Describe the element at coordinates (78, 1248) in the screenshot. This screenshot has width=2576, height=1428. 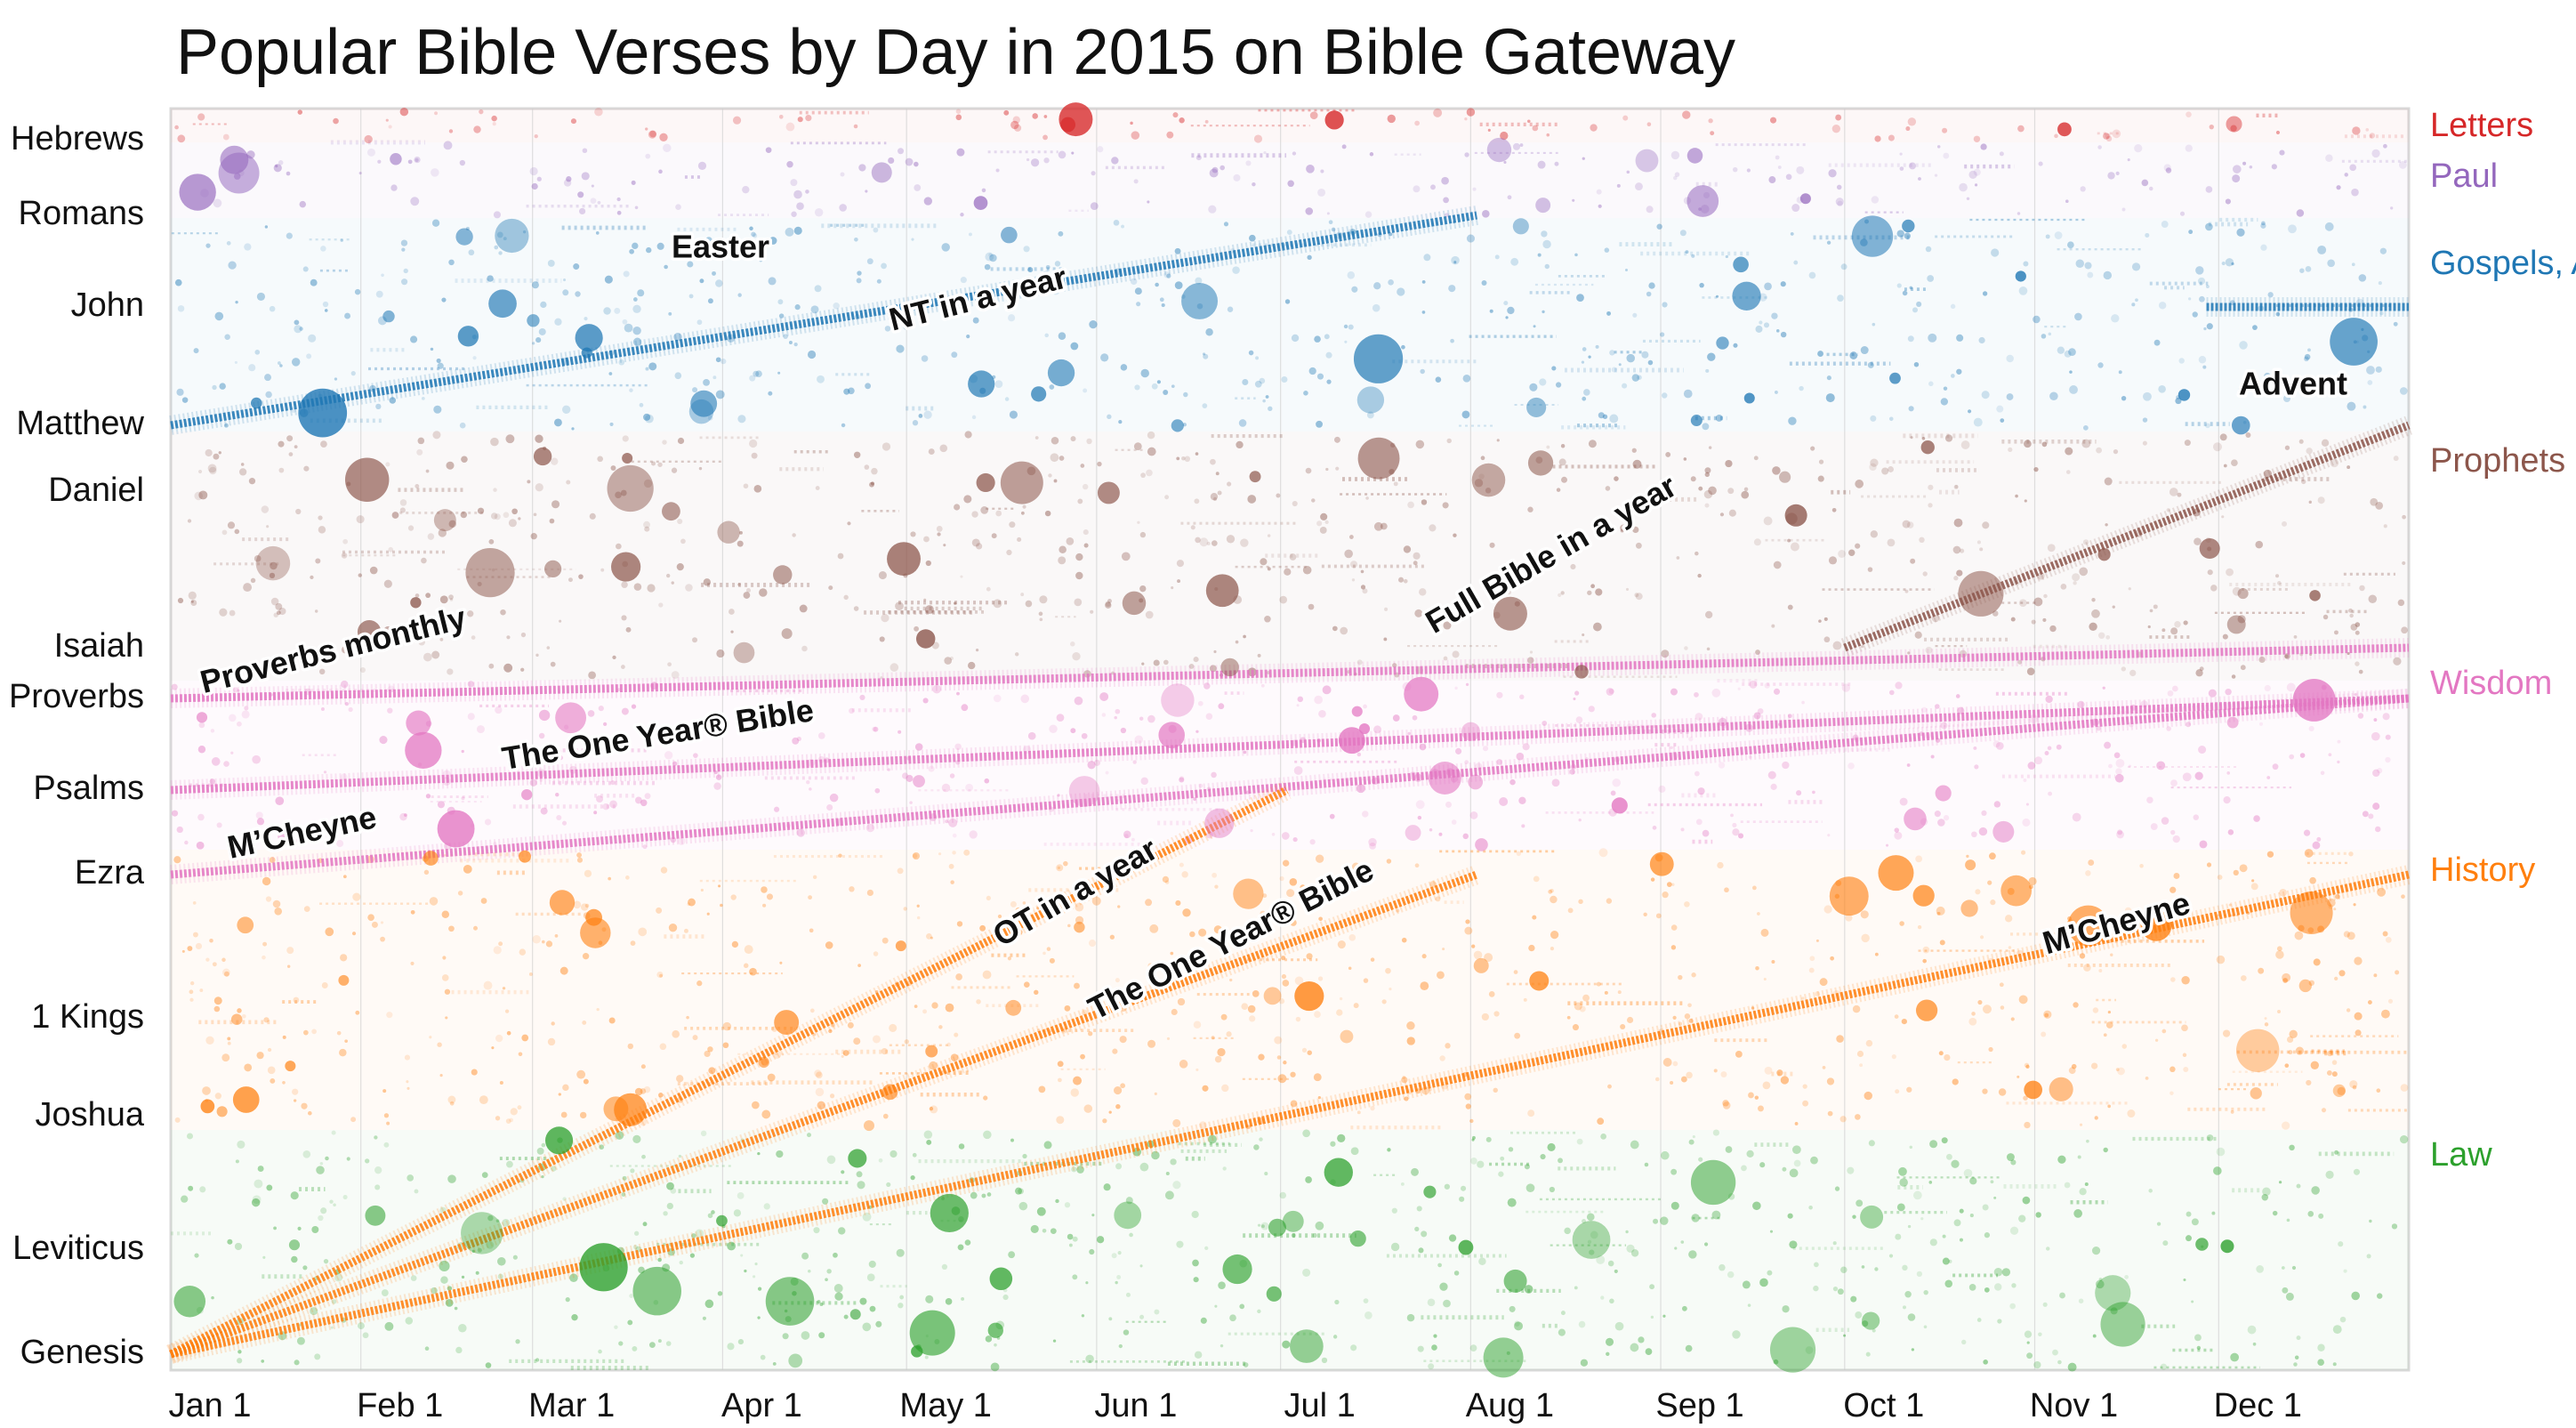
I see `y-tick-label: Leviticus` at that location.